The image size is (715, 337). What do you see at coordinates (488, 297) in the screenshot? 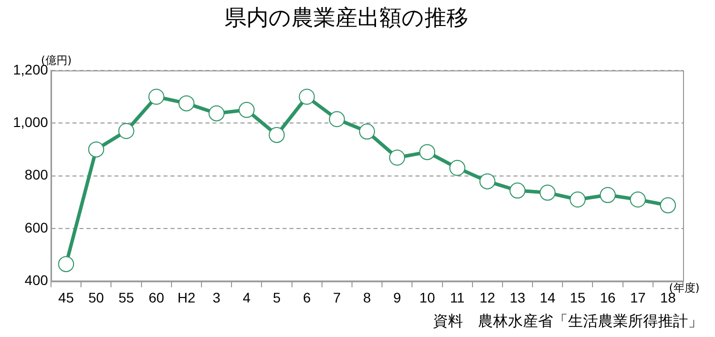
I see `x-tick-label: 12` at bounding box center [488, 297].